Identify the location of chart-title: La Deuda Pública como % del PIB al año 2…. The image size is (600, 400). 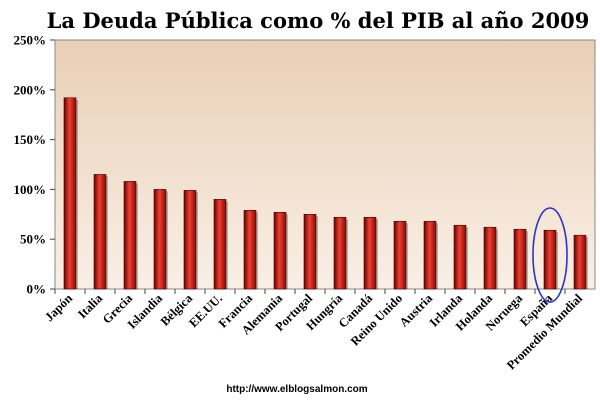
(318, 20).